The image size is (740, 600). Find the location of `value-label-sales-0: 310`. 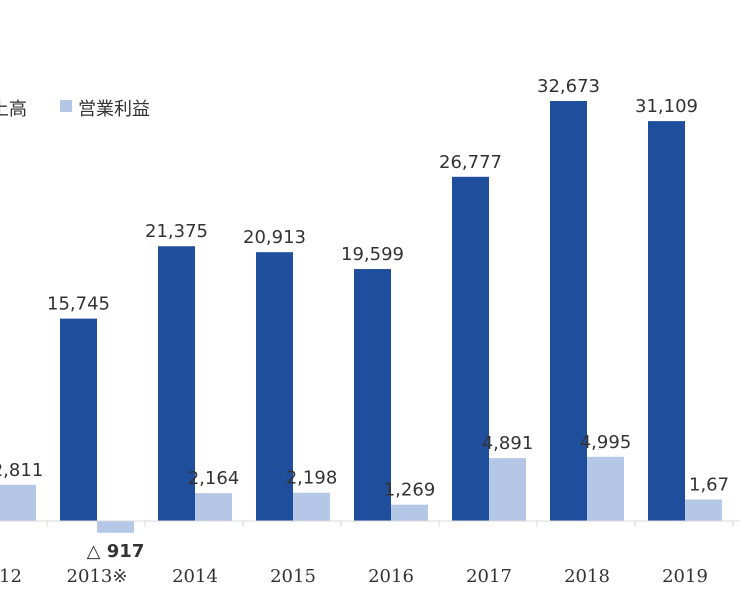

value-label-sales-0: 310 is located at coordinates (0, 290).